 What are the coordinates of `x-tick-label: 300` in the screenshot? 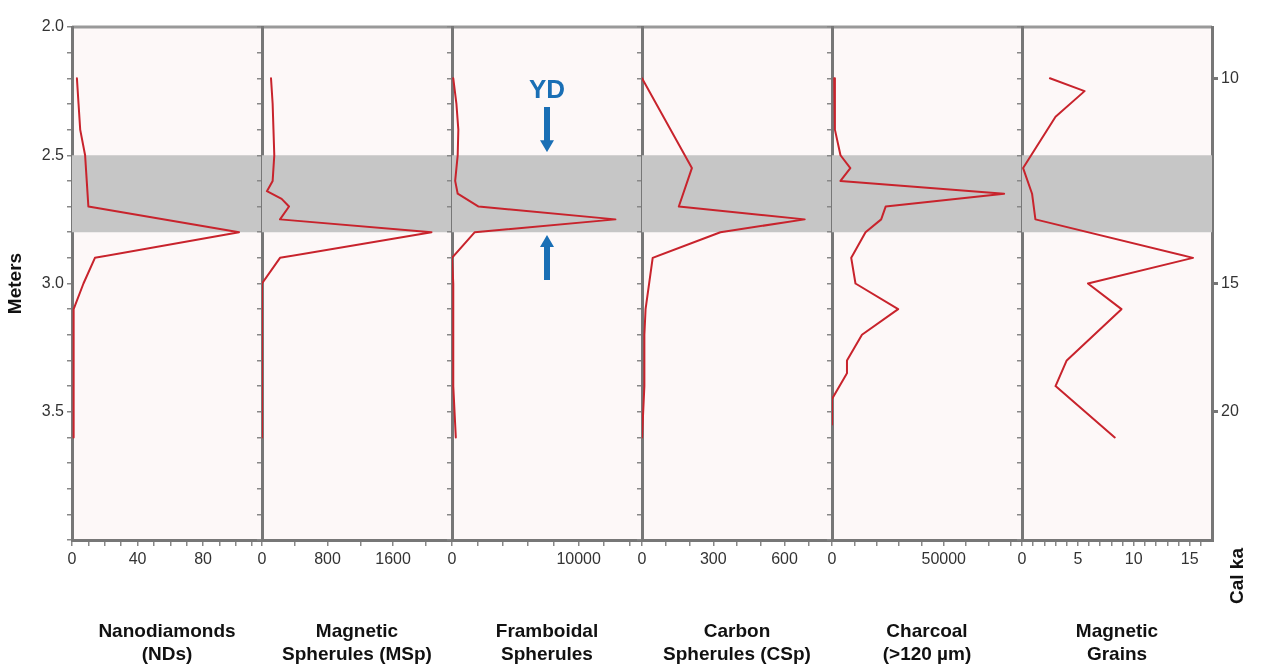 It's located at (713, 559).